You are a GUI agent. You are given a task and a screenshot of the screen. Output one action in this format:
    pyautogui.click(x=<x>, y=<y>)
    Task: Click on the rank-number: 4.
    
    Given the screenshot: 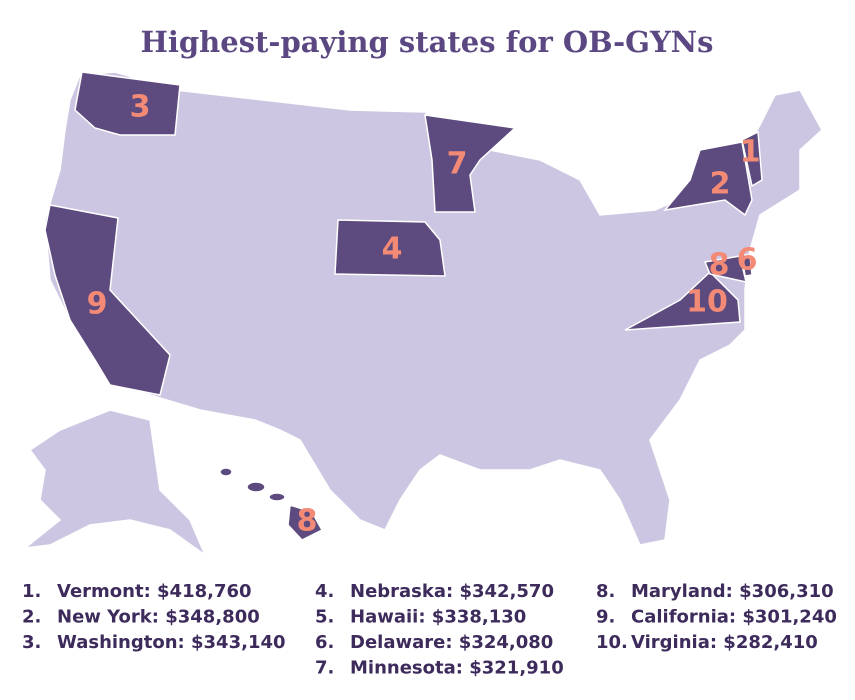 What is the action you would take?
    pyautogui.click(x=324, y=591)
    